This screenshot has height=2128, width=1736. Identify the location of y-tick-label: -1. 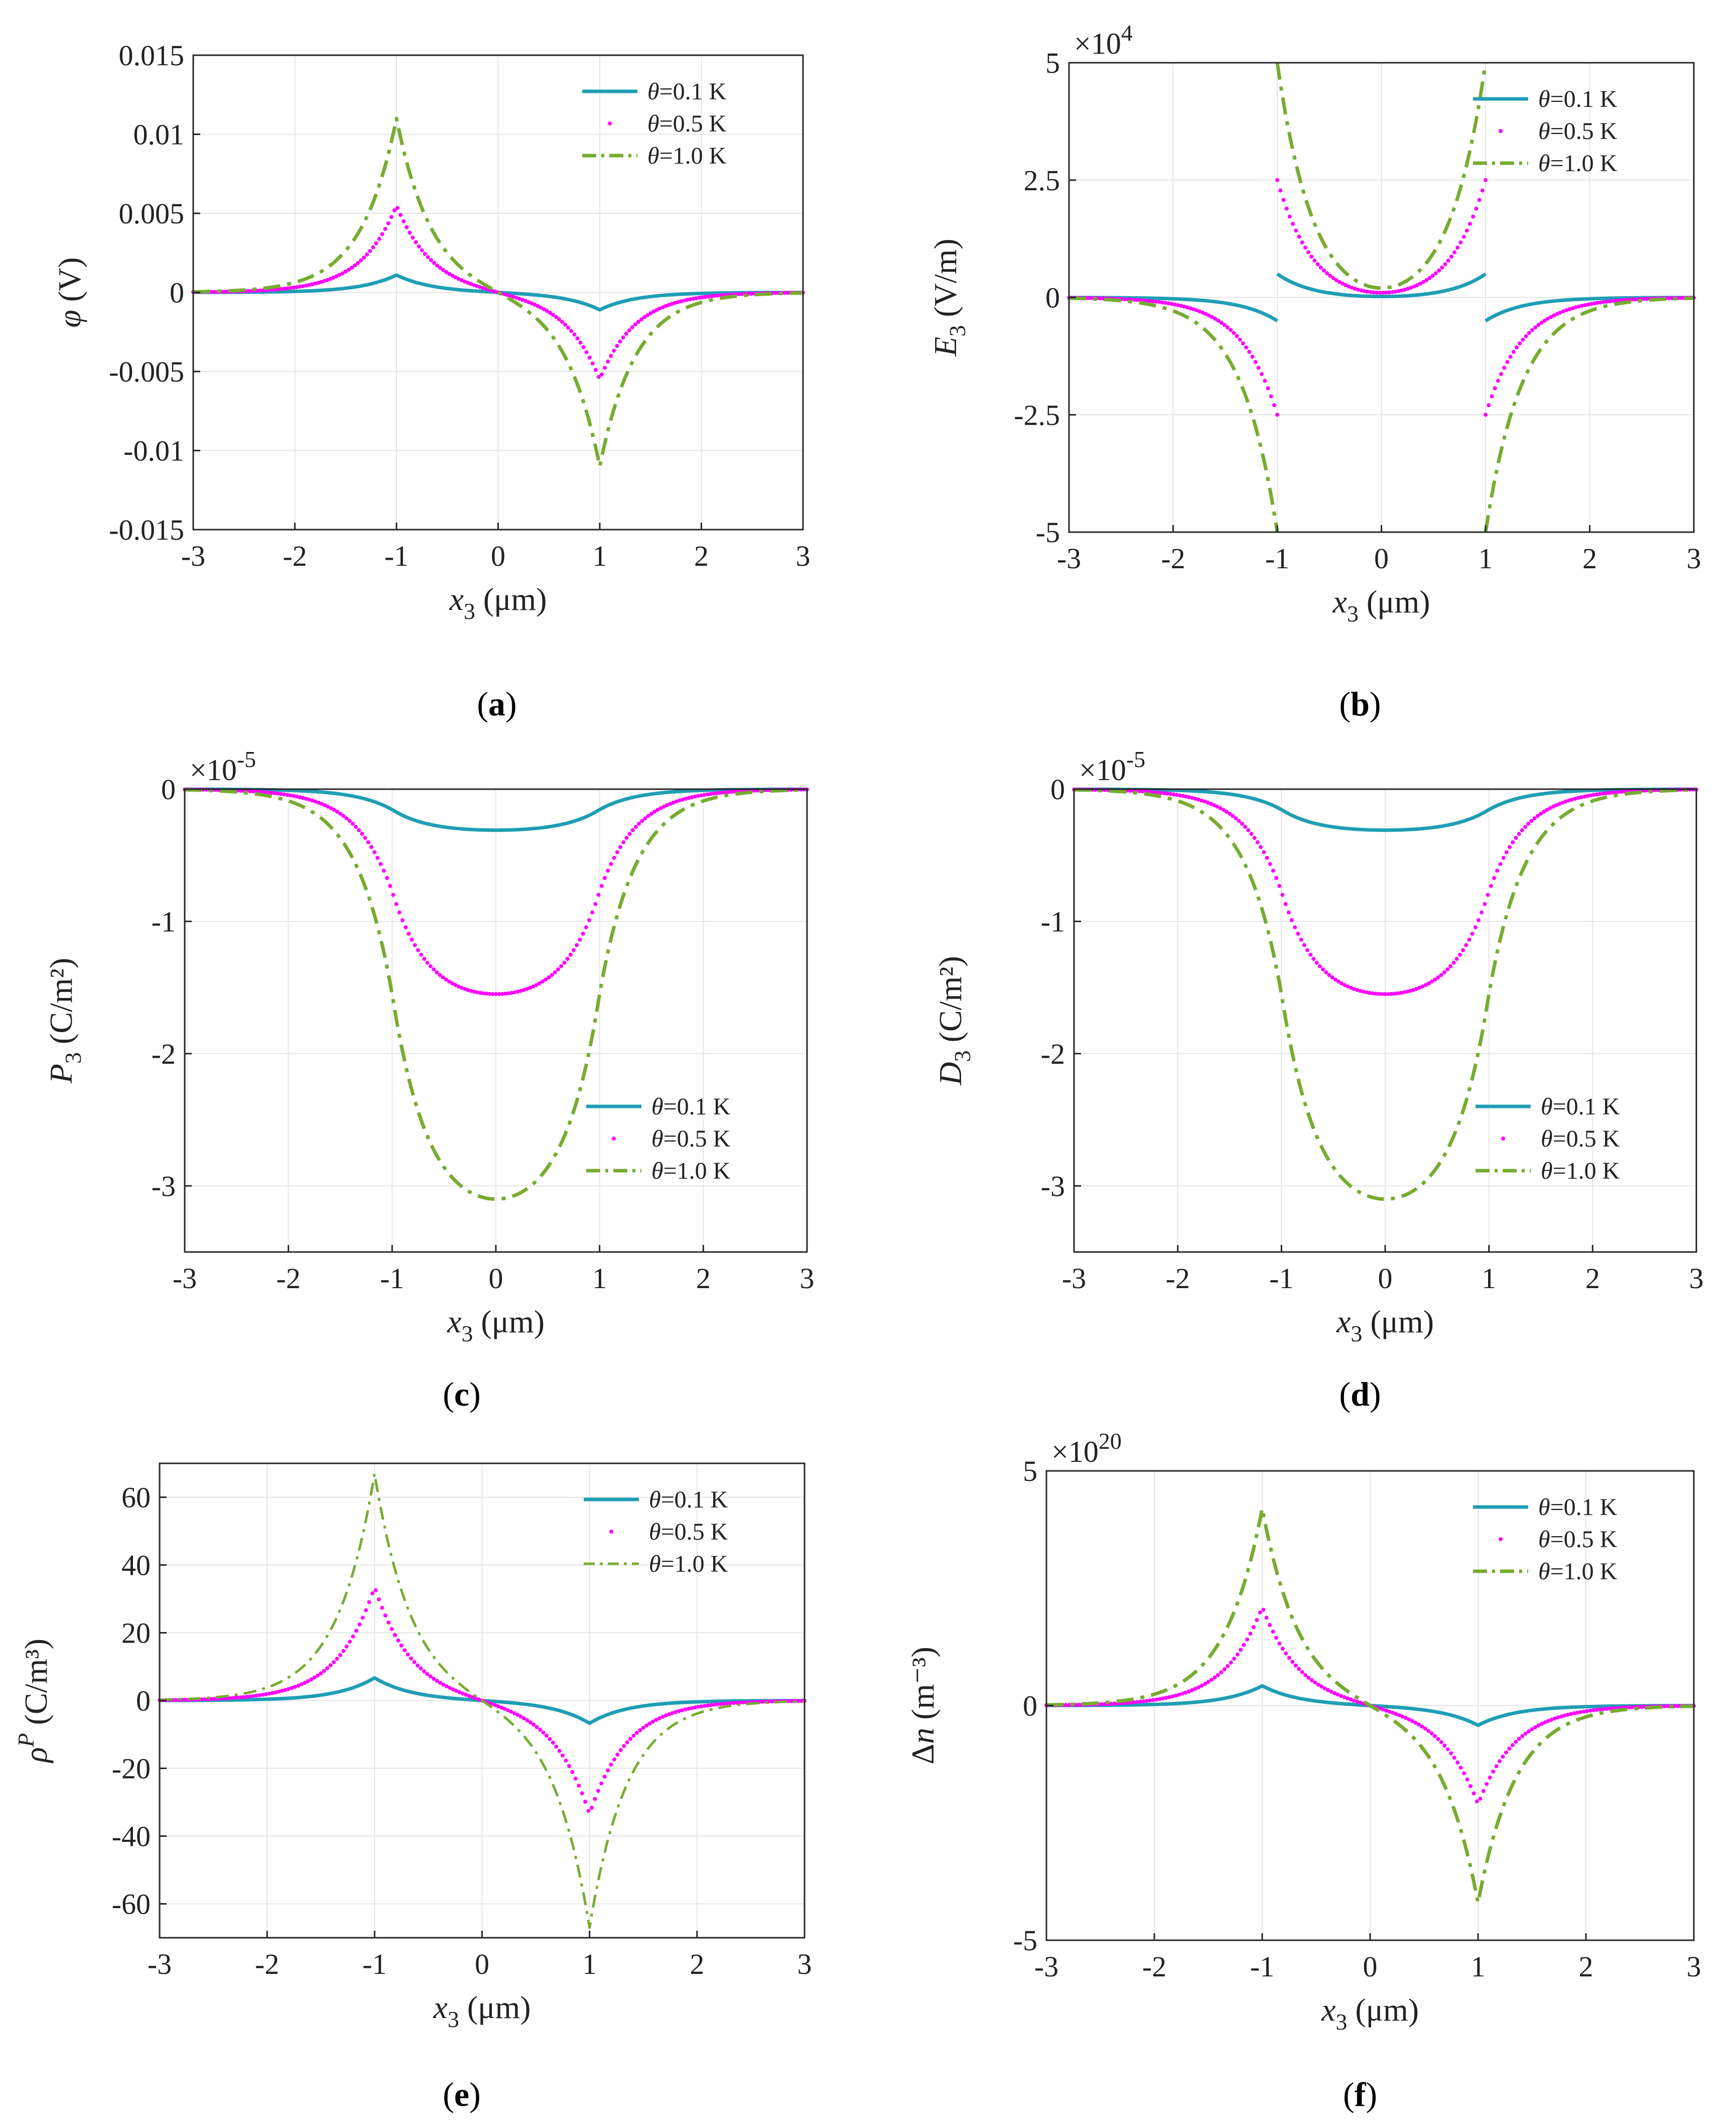
(164, 921).